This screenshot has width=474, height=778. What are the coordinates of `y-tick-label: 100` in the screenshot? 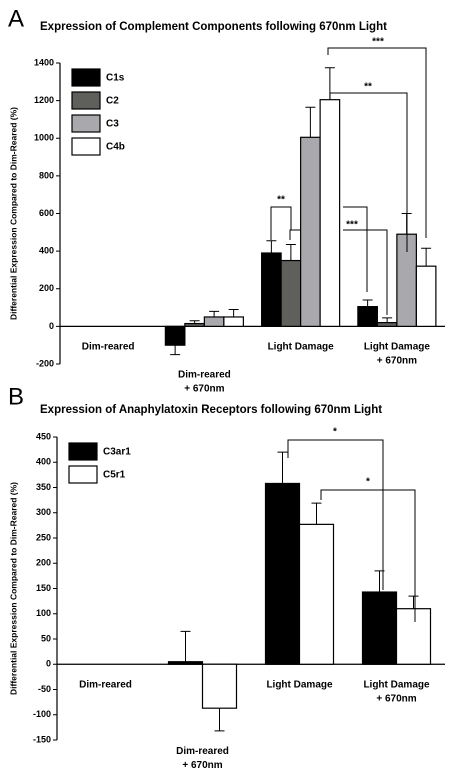 It's located at (43, 613).